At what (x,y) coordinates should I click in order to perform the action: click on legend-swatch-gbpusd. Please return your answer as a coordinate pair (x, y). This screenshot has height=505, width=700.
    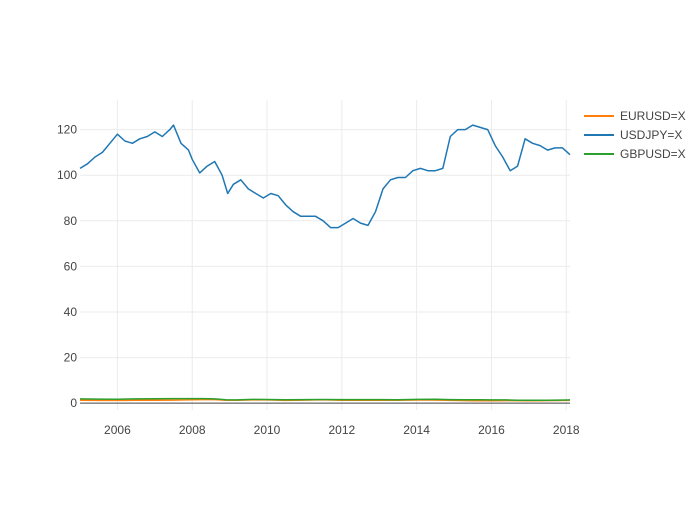
    Looking at the image, I should click on (599, 153).